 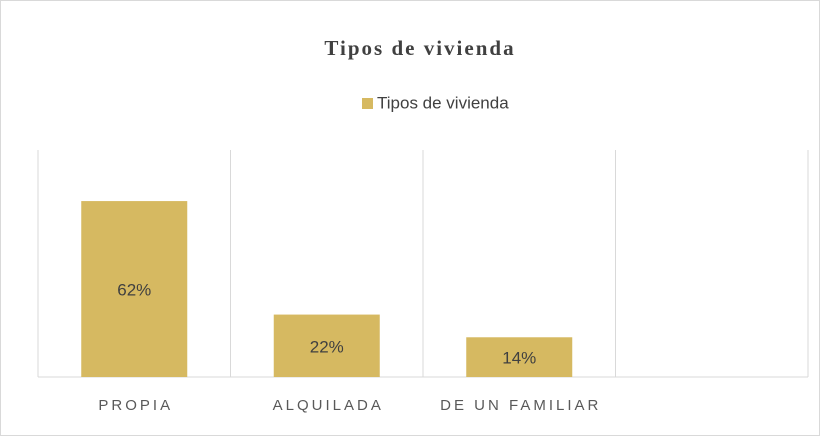 What do you see at coordinates (520, 405) in the screenshot?
I see `x-tick-label: DE UN FAMILIAR` at bounding box center [520, 405].